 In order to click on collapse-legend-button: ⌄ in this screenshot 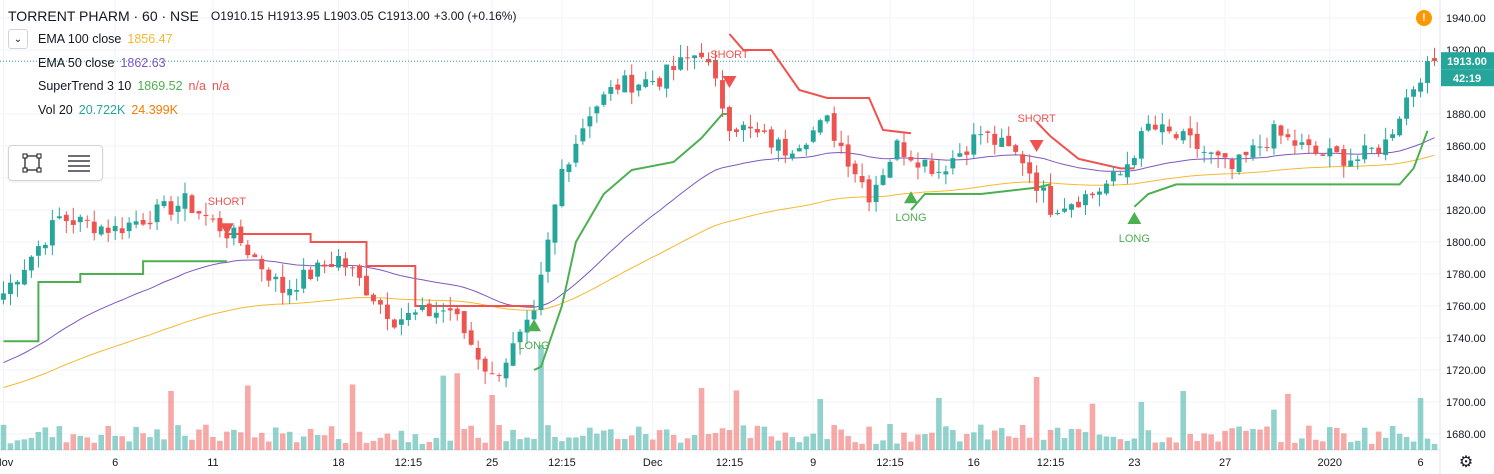, I will do `click(18, 39)`.